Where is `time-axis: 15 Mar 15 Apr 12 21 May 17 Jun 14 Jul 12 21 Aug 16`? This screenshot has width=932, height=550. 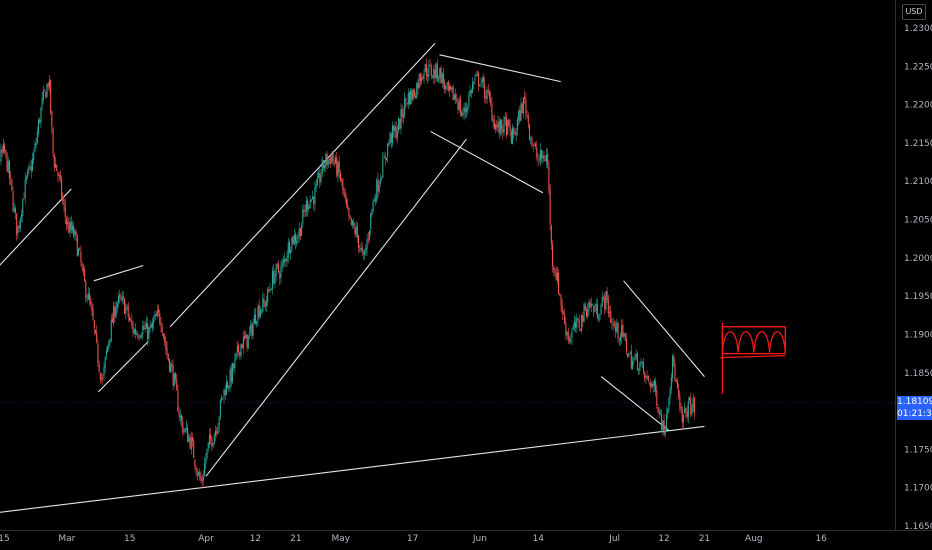 time-axis: 15 Mar 15 Apr 12 21 May 17 Jun 14 Jul 12 21 Aug 16 is located at coordinates (413, 539).